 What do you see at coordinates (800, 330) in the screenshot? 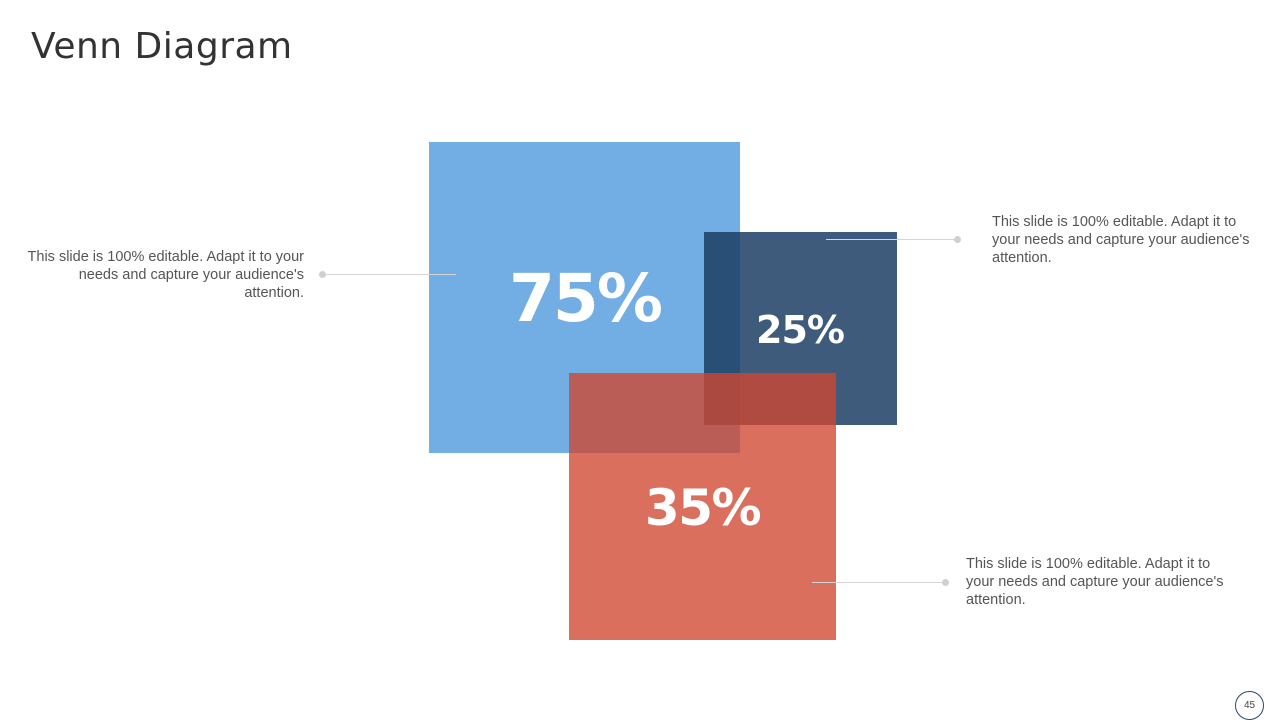
I see `percentage-label-navy: 25%` at bounding box center [800, 330].